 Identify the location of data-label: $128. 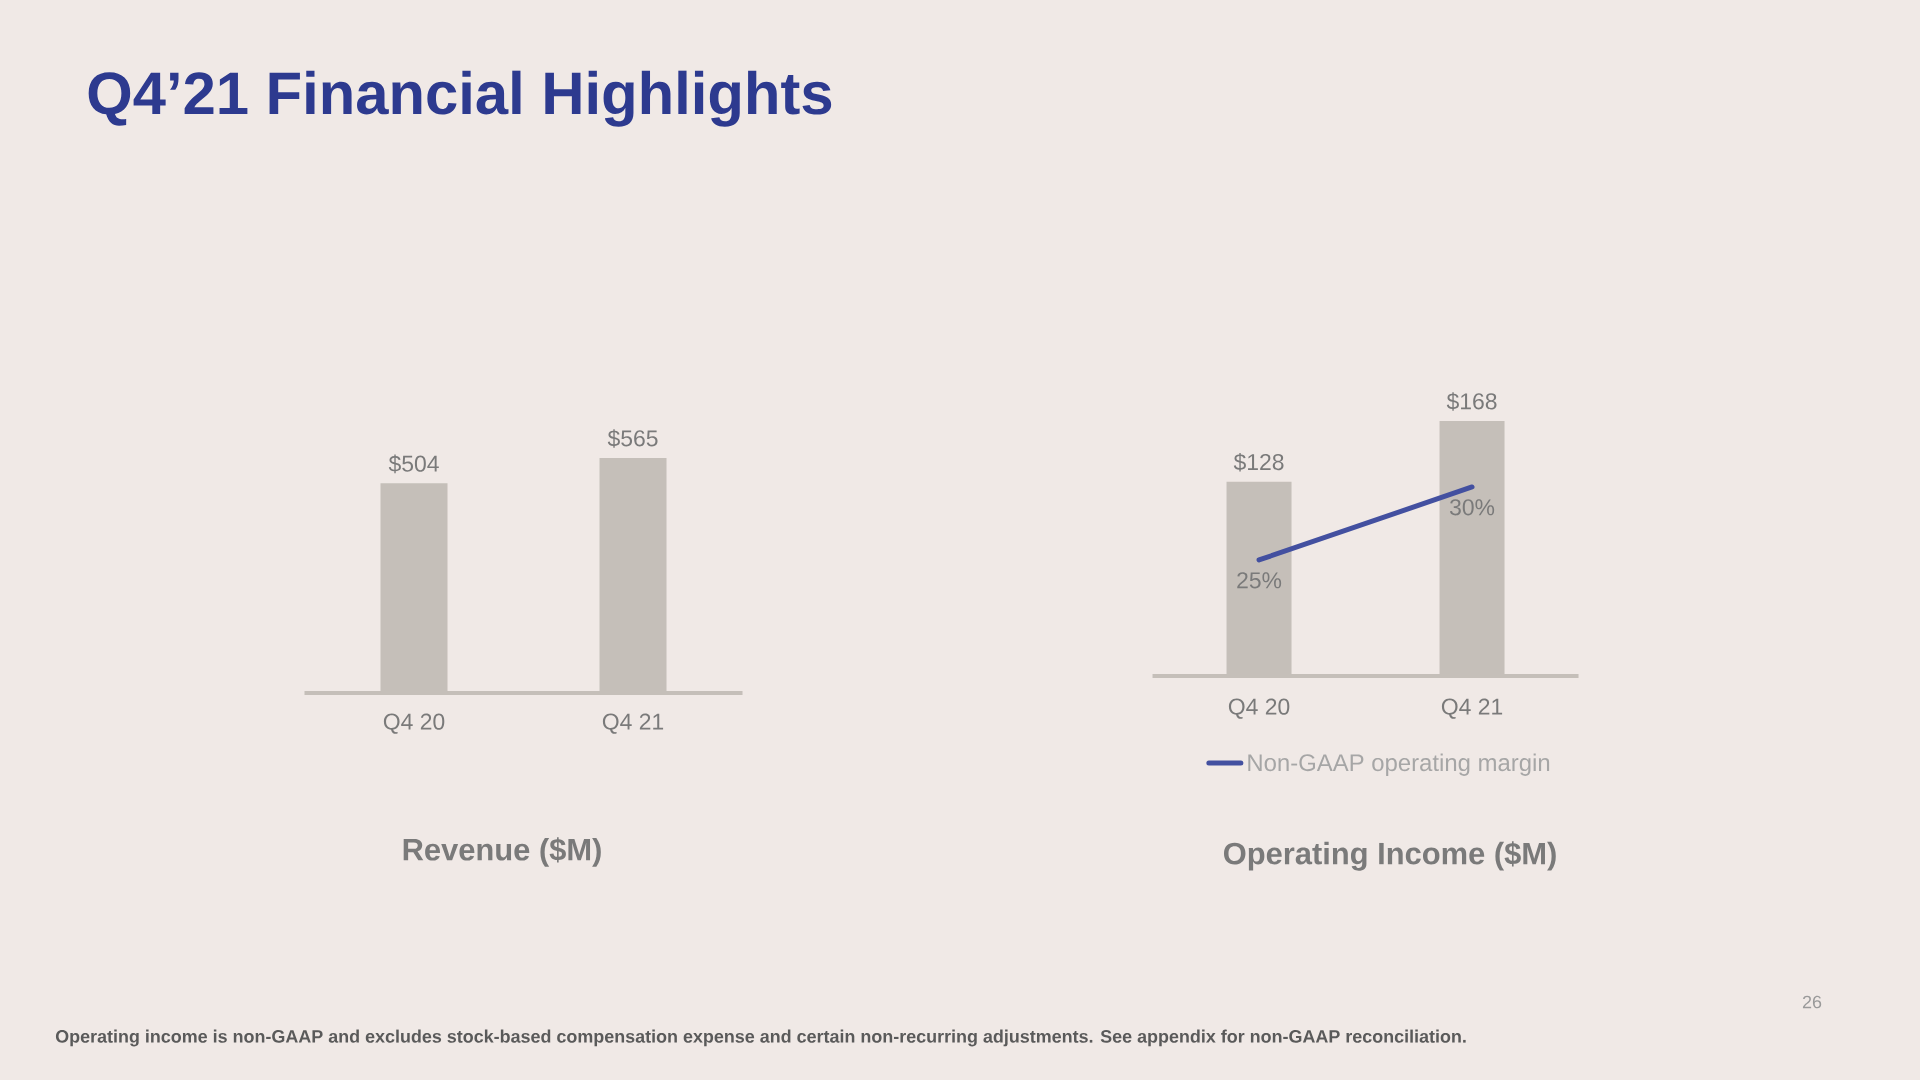
(1258, 462).